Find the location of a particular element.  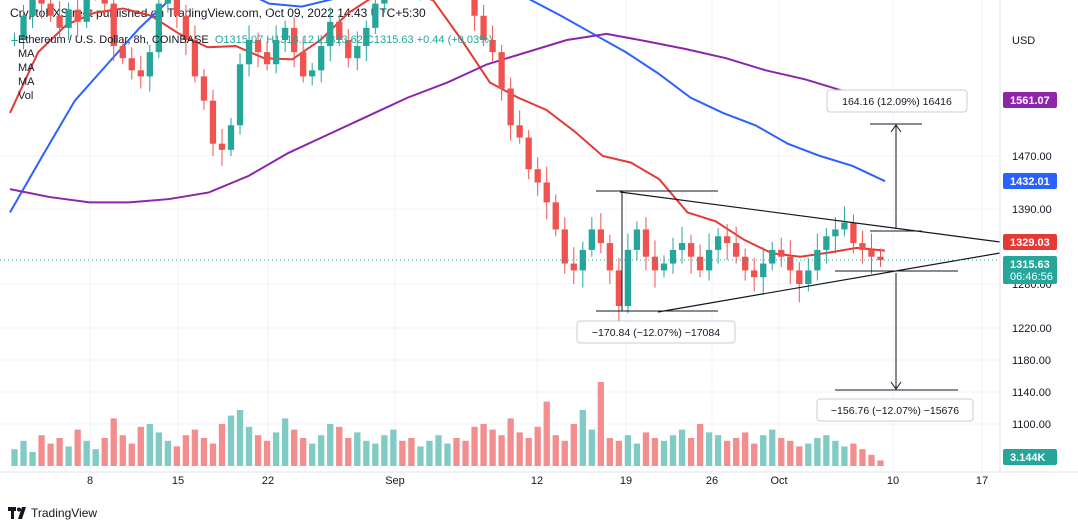

lower-trendline is located at coordinates (829, 282).